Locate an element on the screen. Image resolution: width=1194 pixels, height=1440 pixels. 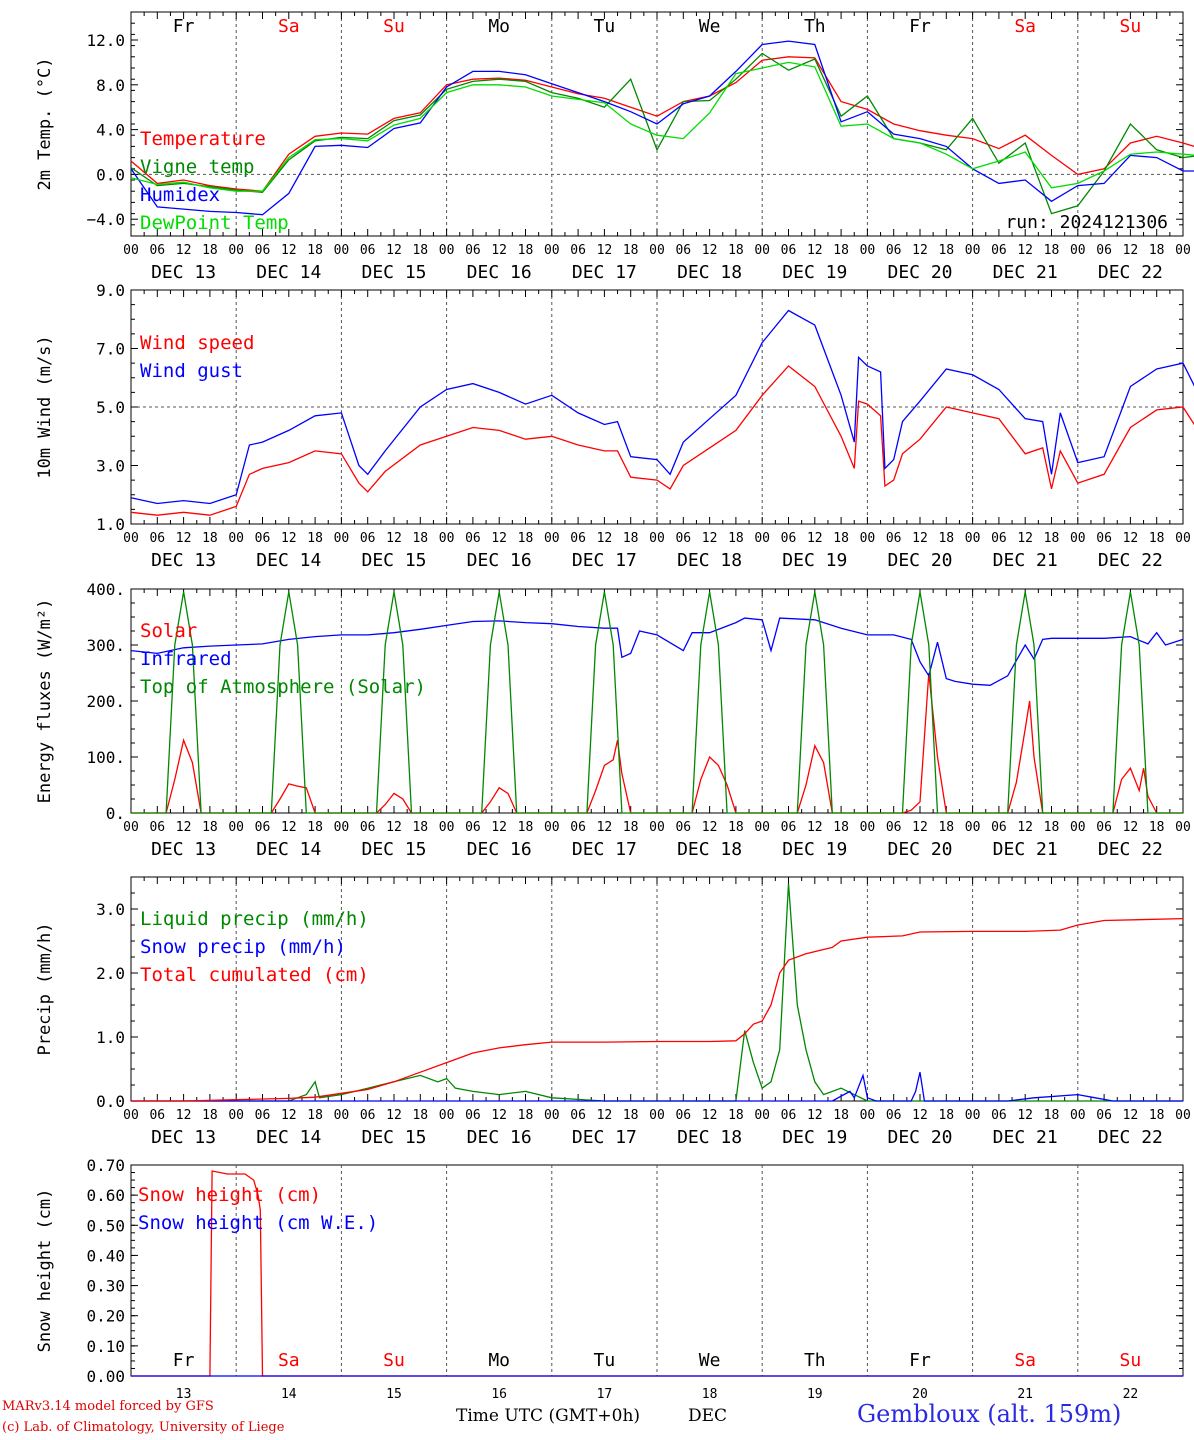
series-dewpoint-temp is located at coordinates (662, 126).